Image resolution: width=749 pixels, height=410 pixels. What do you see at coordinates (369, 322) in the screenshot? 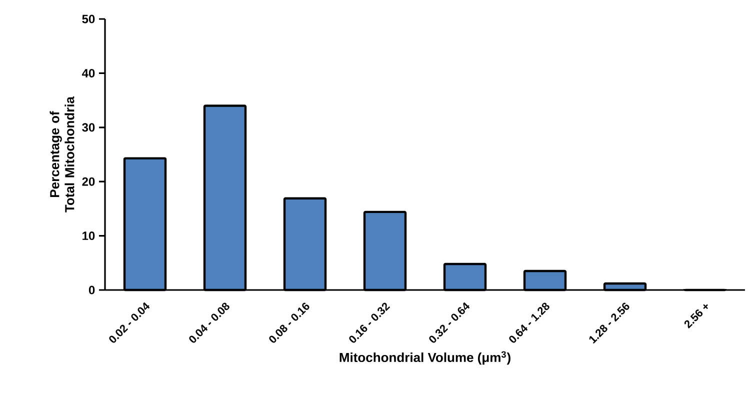
I see `x-tick-label: 0.16 - 0.32` at bounding box center [369, 322].